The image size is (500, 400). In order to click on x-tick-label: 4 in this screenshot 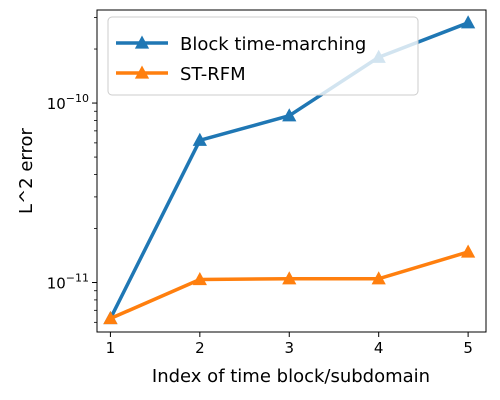, I will do `click(379, 348)`.